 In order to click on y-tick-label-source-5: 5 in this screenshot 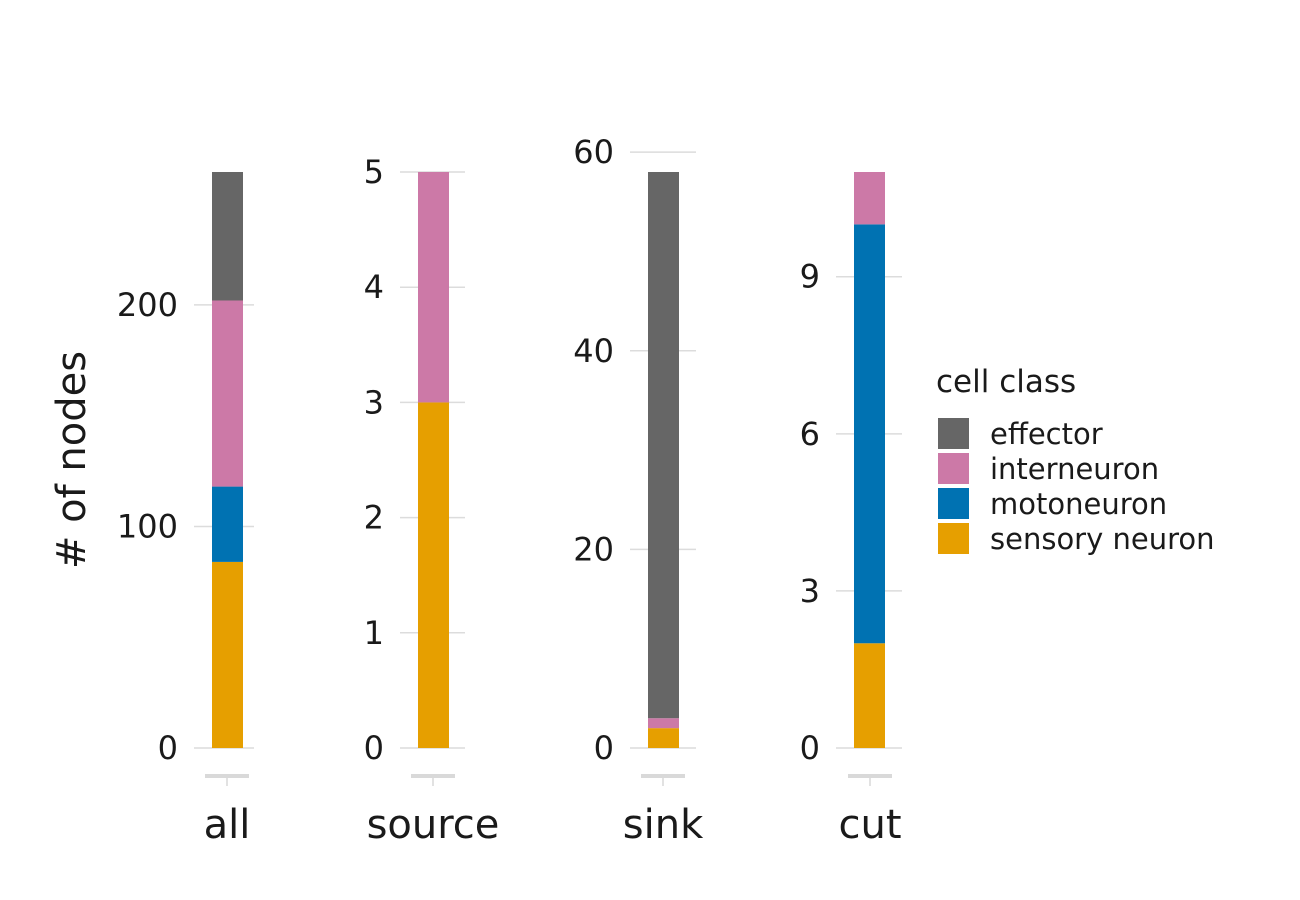, I will do `click(374, 172)`.